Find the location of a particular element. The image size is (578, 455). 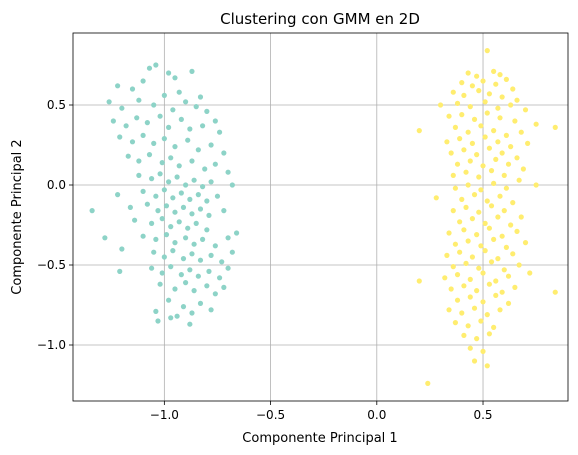

y-tick-label: −0.5 is located at coordinates (51, 265).